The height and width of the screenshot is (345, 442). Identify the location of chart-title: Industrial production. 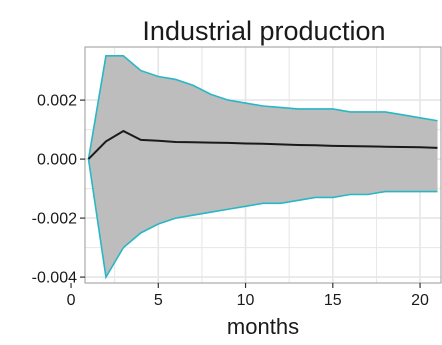
(263, 31).